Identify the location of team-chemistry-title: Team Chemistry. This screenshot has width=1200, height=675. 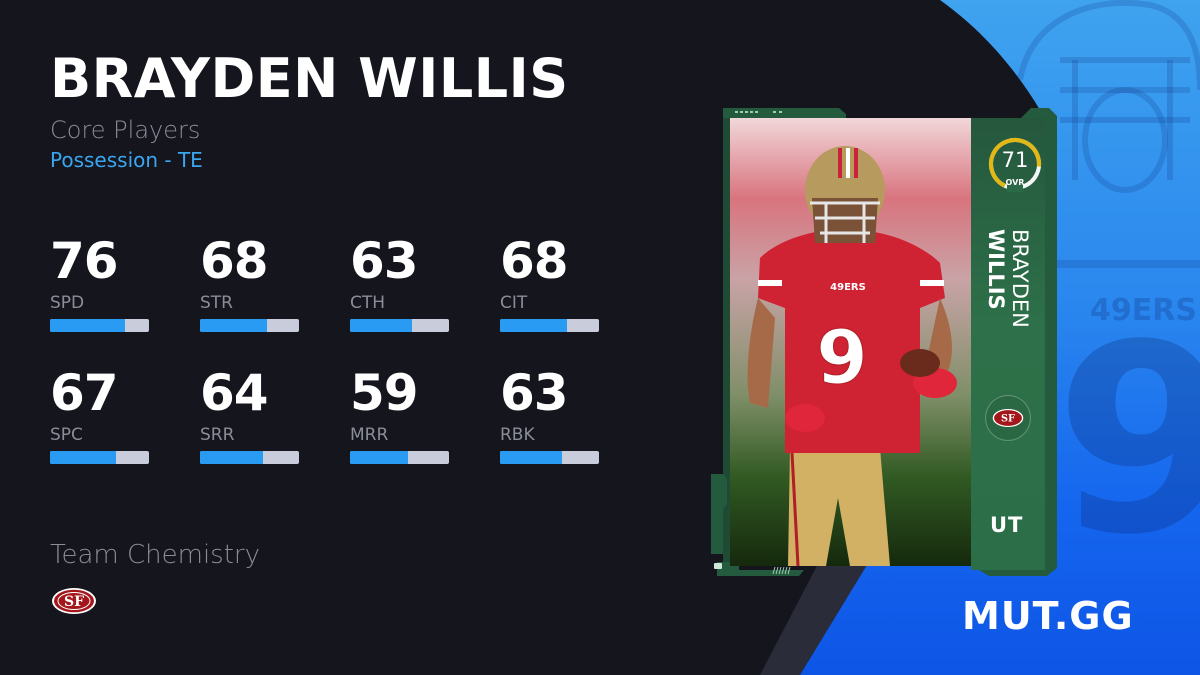
(155, 555).